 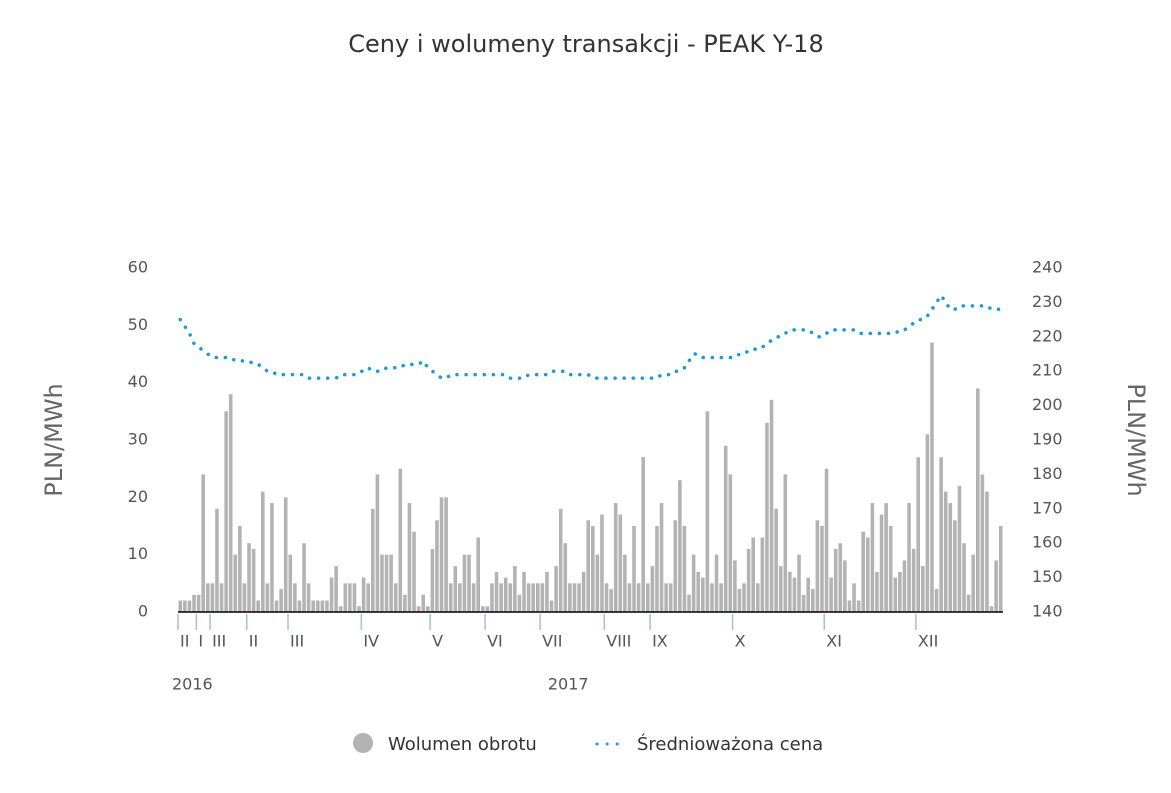 What do you see at coordinates (143, 611) in the screenshot?
I see `y-tick-label: 0` at bounding box center [143, 611].